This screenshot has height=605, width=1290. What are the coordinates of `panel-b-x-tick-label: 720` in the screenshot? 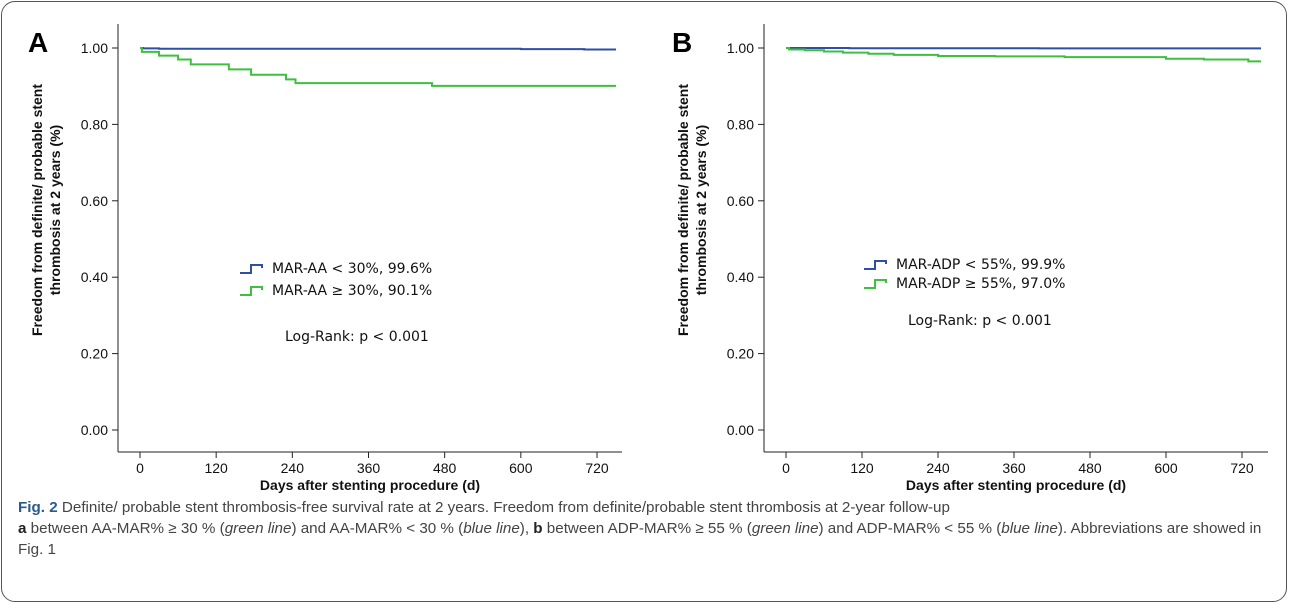 It's located at (1242, 468).